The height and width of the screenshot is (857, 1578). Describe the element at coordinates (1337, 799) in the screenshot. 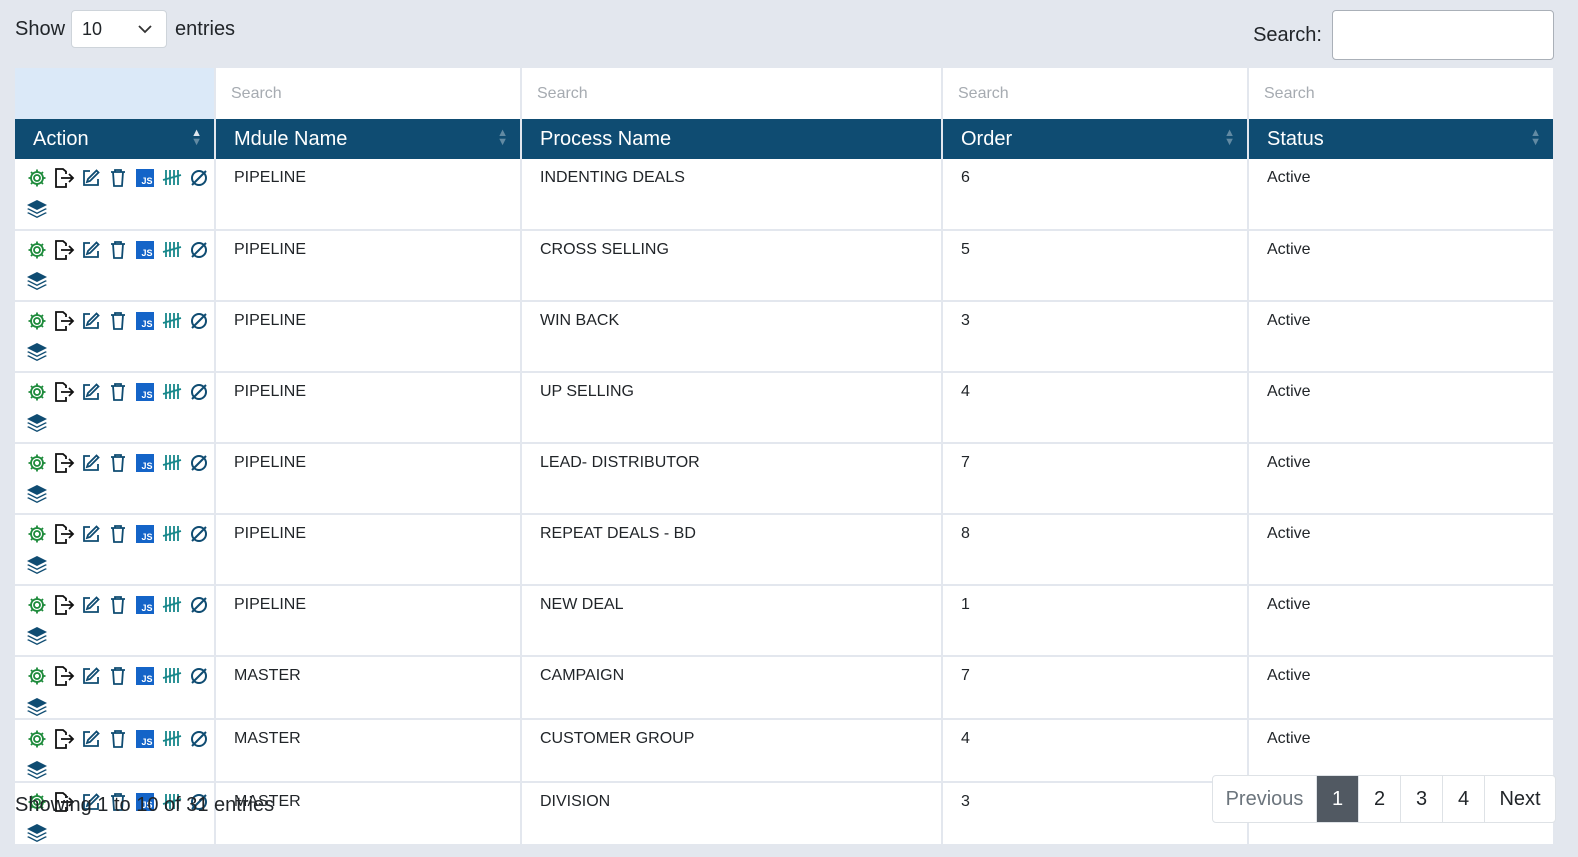

I see `page-1-button: 1` at that location.